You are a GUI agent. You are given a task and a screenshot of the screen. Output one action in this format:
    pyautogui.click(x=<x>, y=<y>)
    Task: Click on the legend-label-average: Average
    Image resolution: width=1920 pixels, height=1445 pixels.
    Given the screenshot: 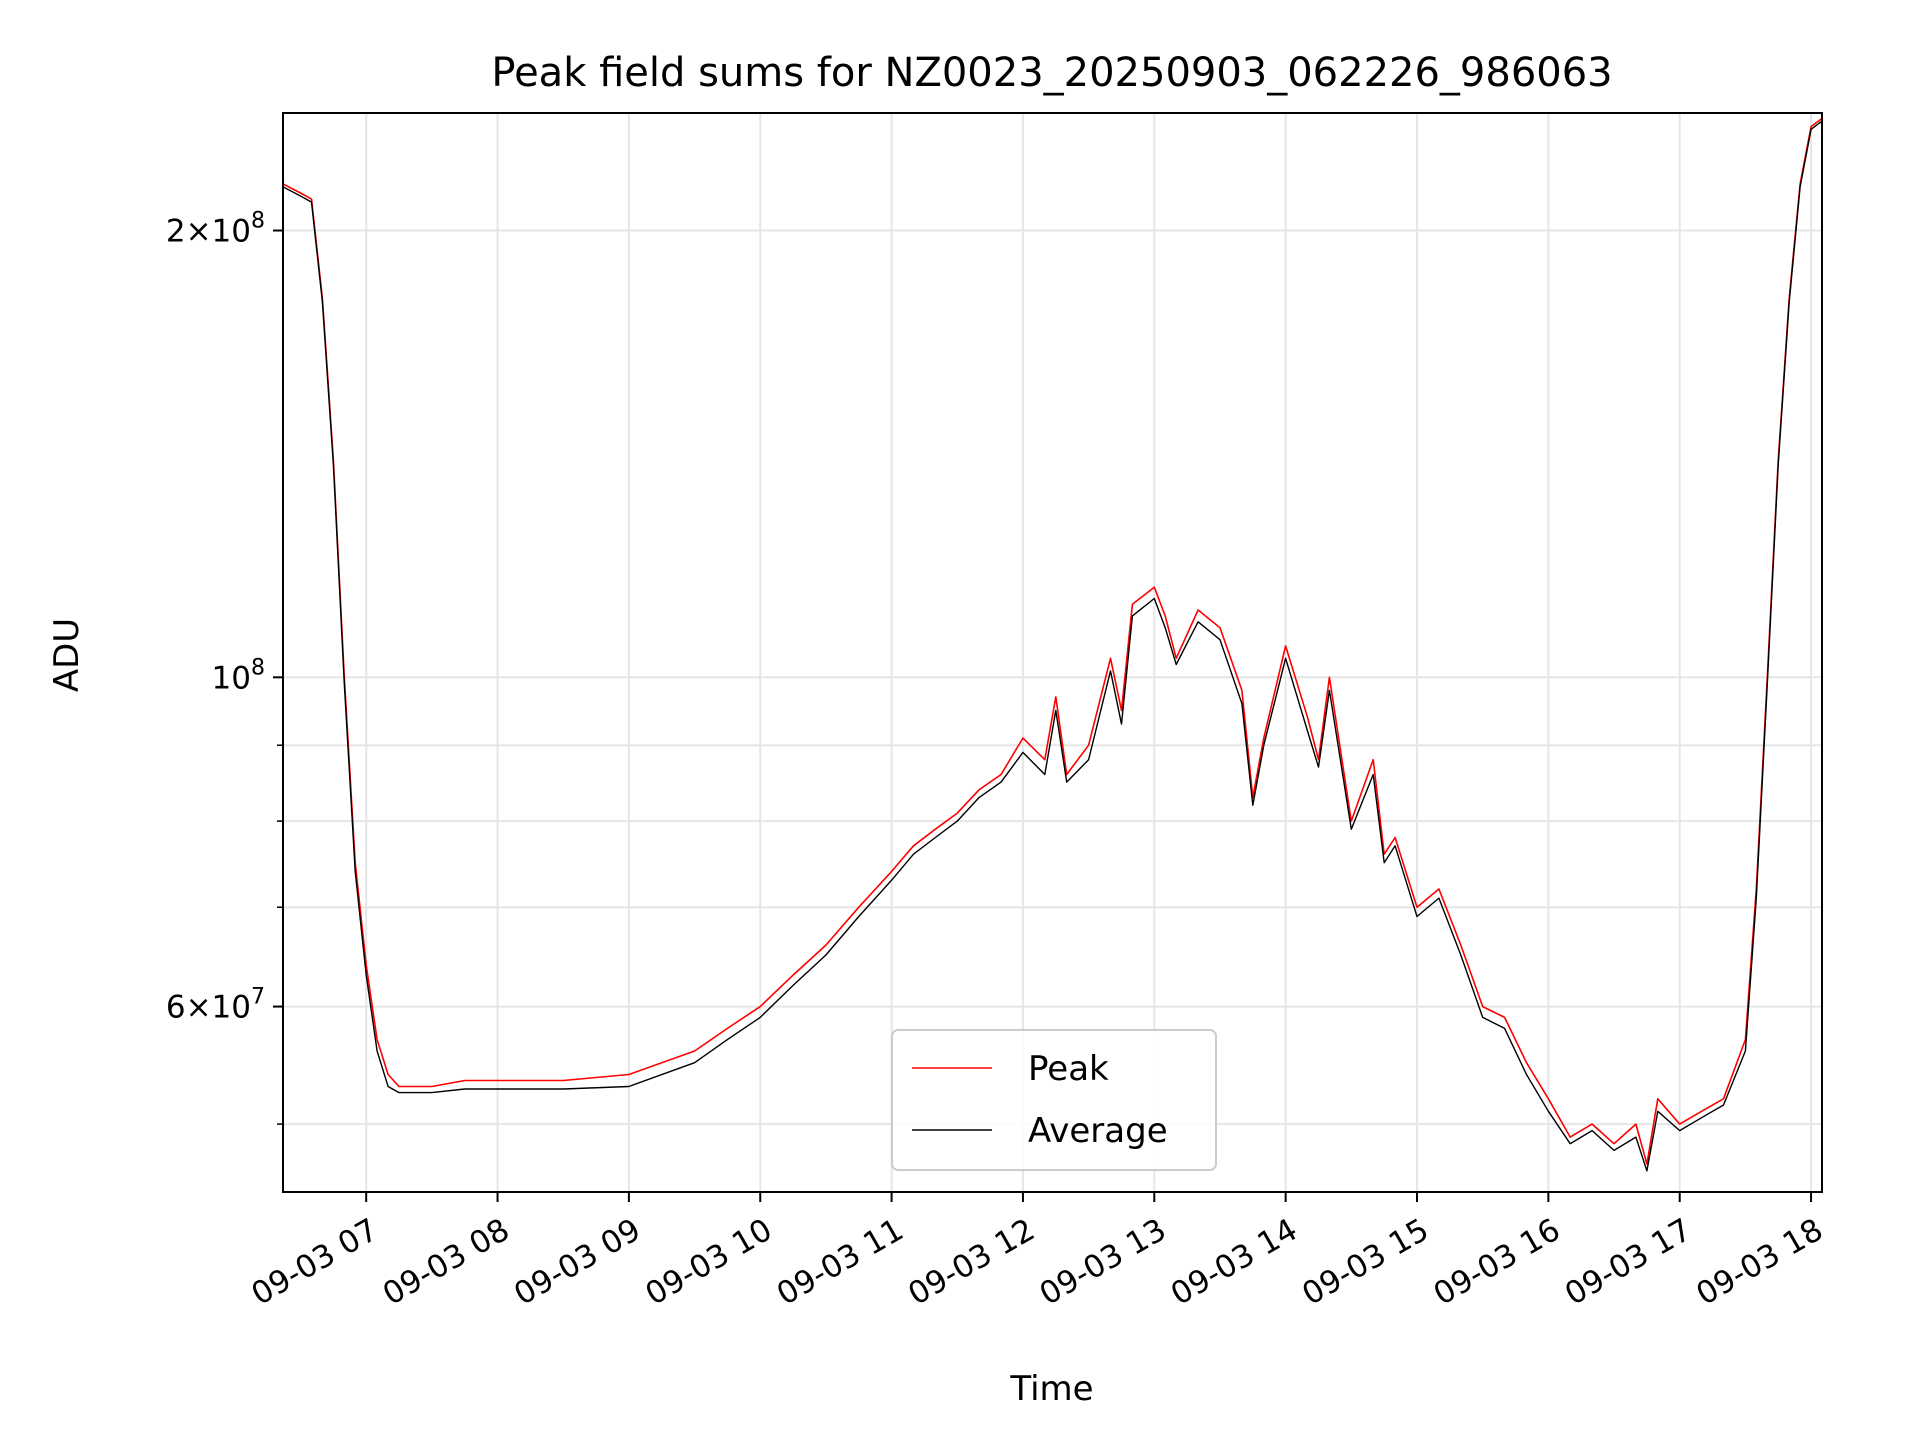 What is the action you would take?
    pyautogui.click(x=1098, y=1131)
    